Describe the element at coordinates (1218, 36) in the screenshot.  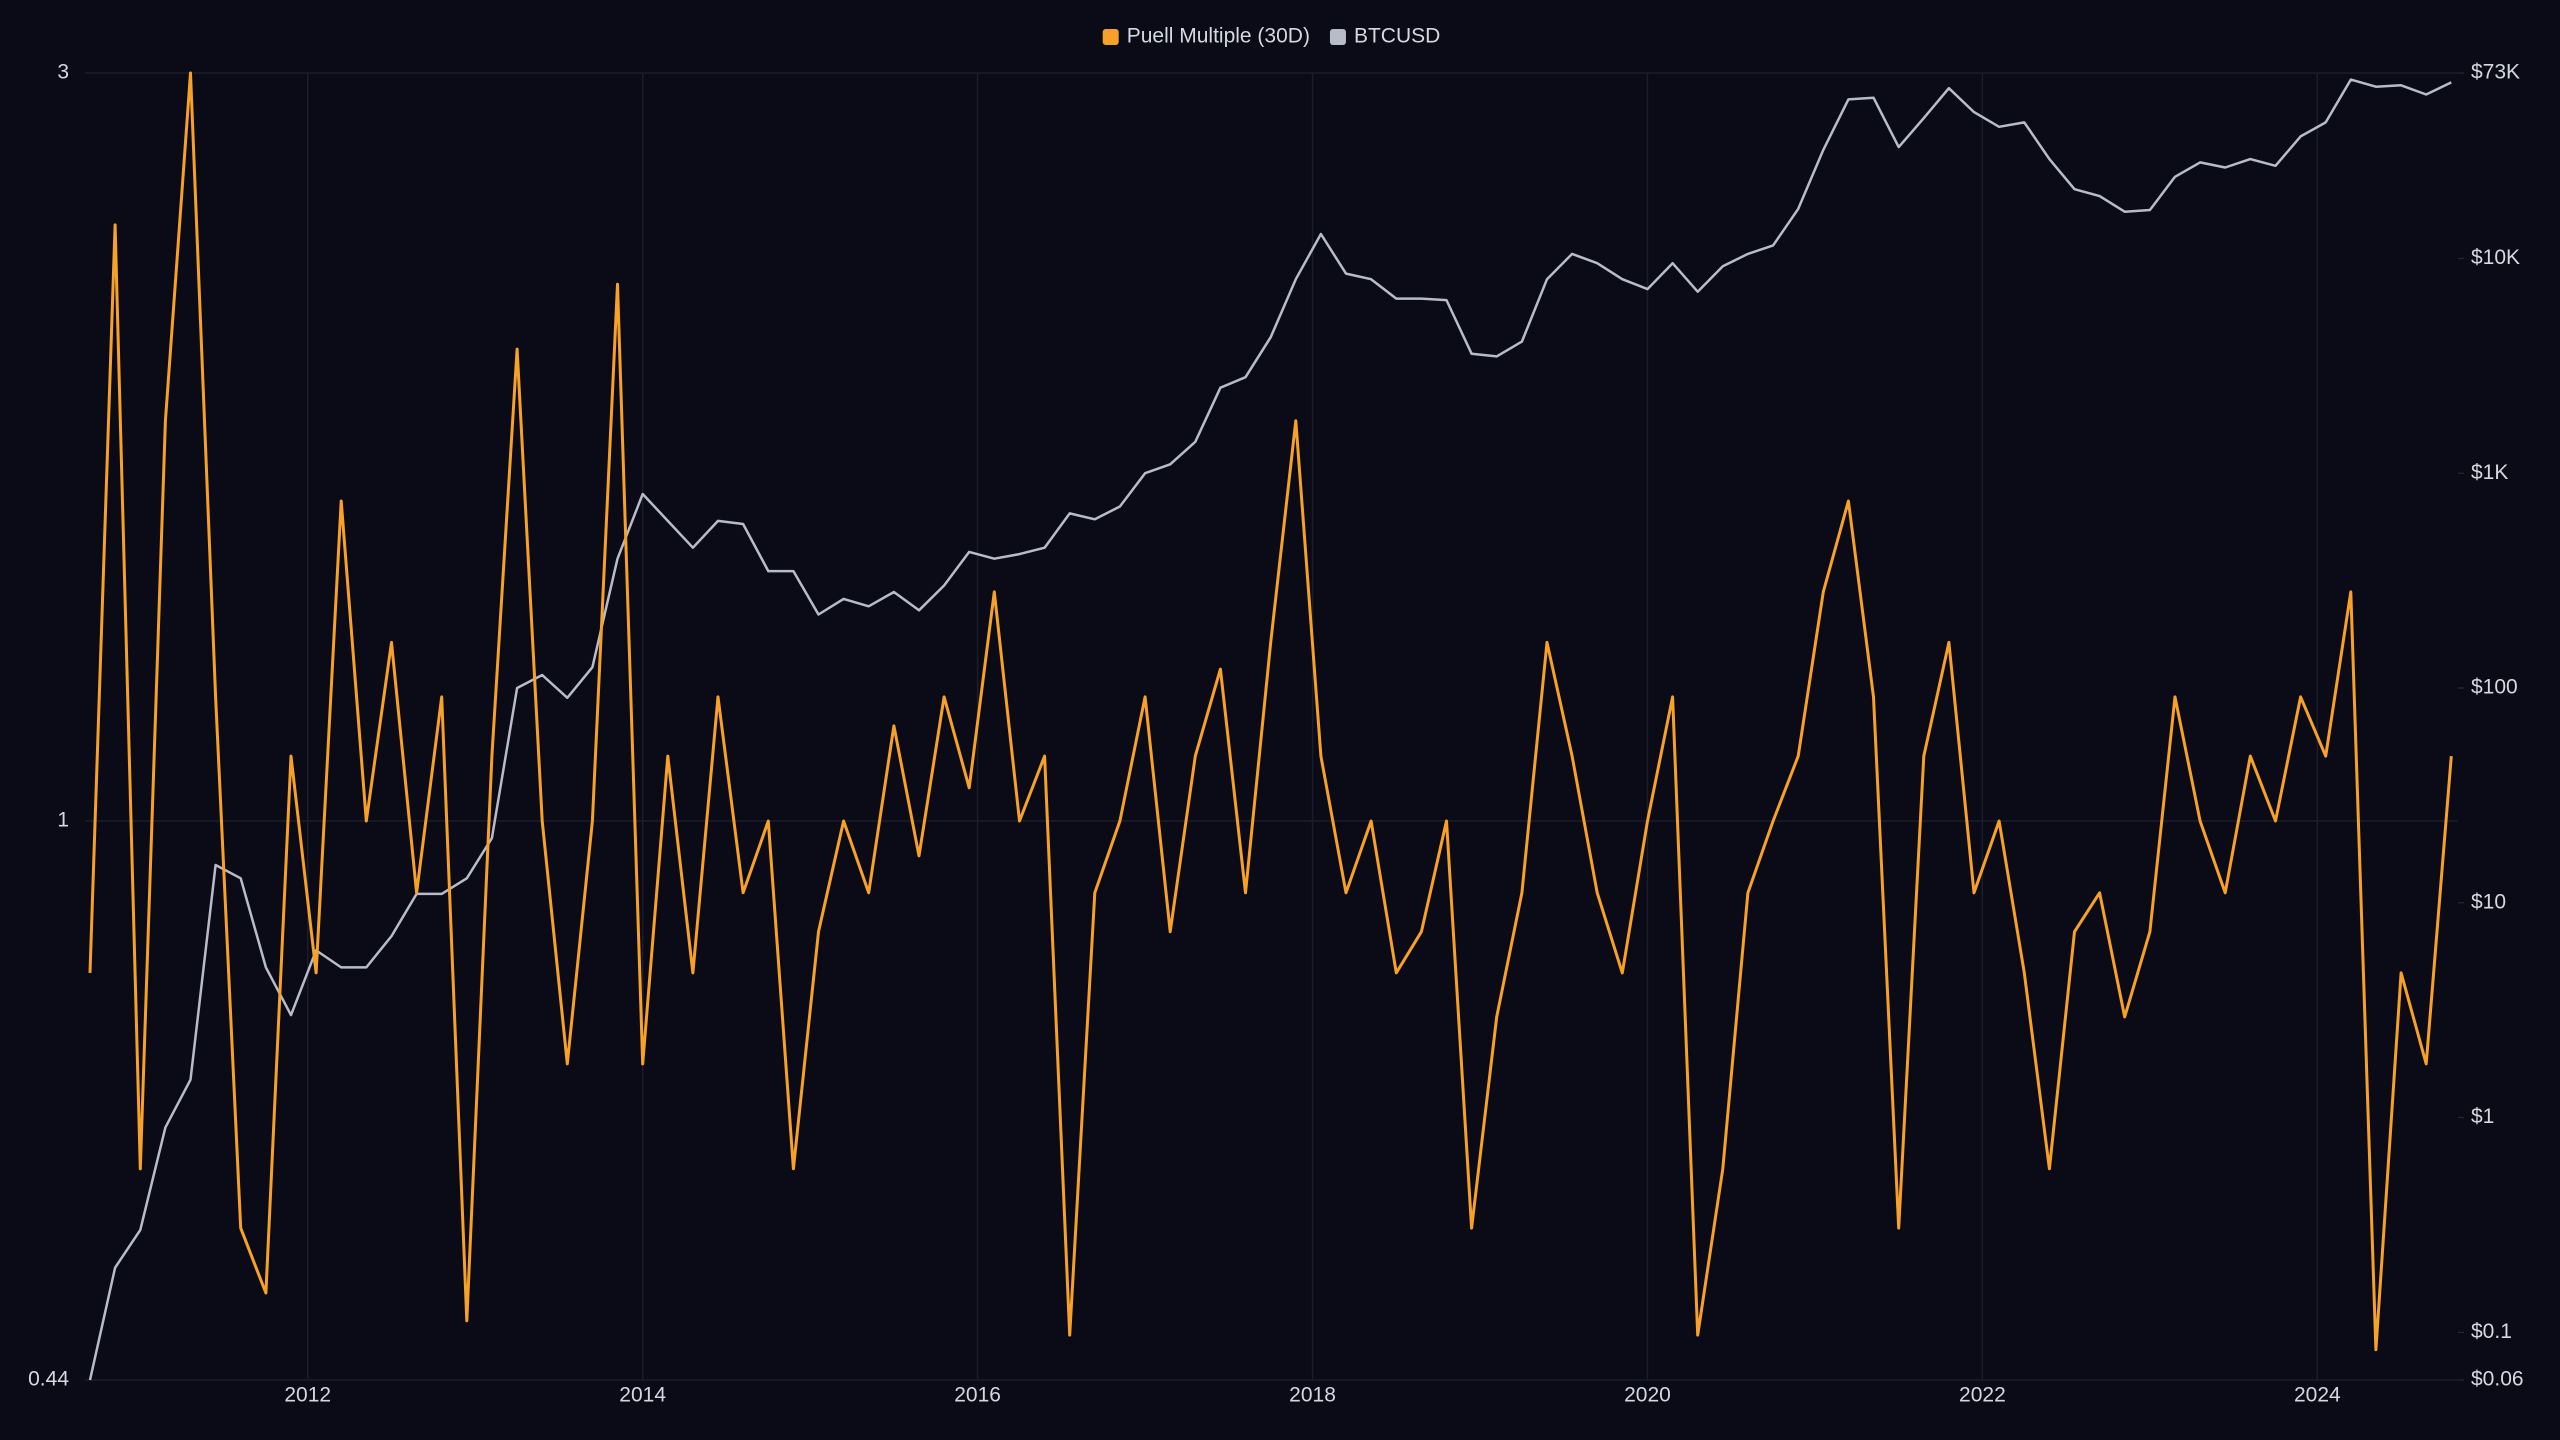
I see `legend-label: Puell Multiple (30D)` at that location.